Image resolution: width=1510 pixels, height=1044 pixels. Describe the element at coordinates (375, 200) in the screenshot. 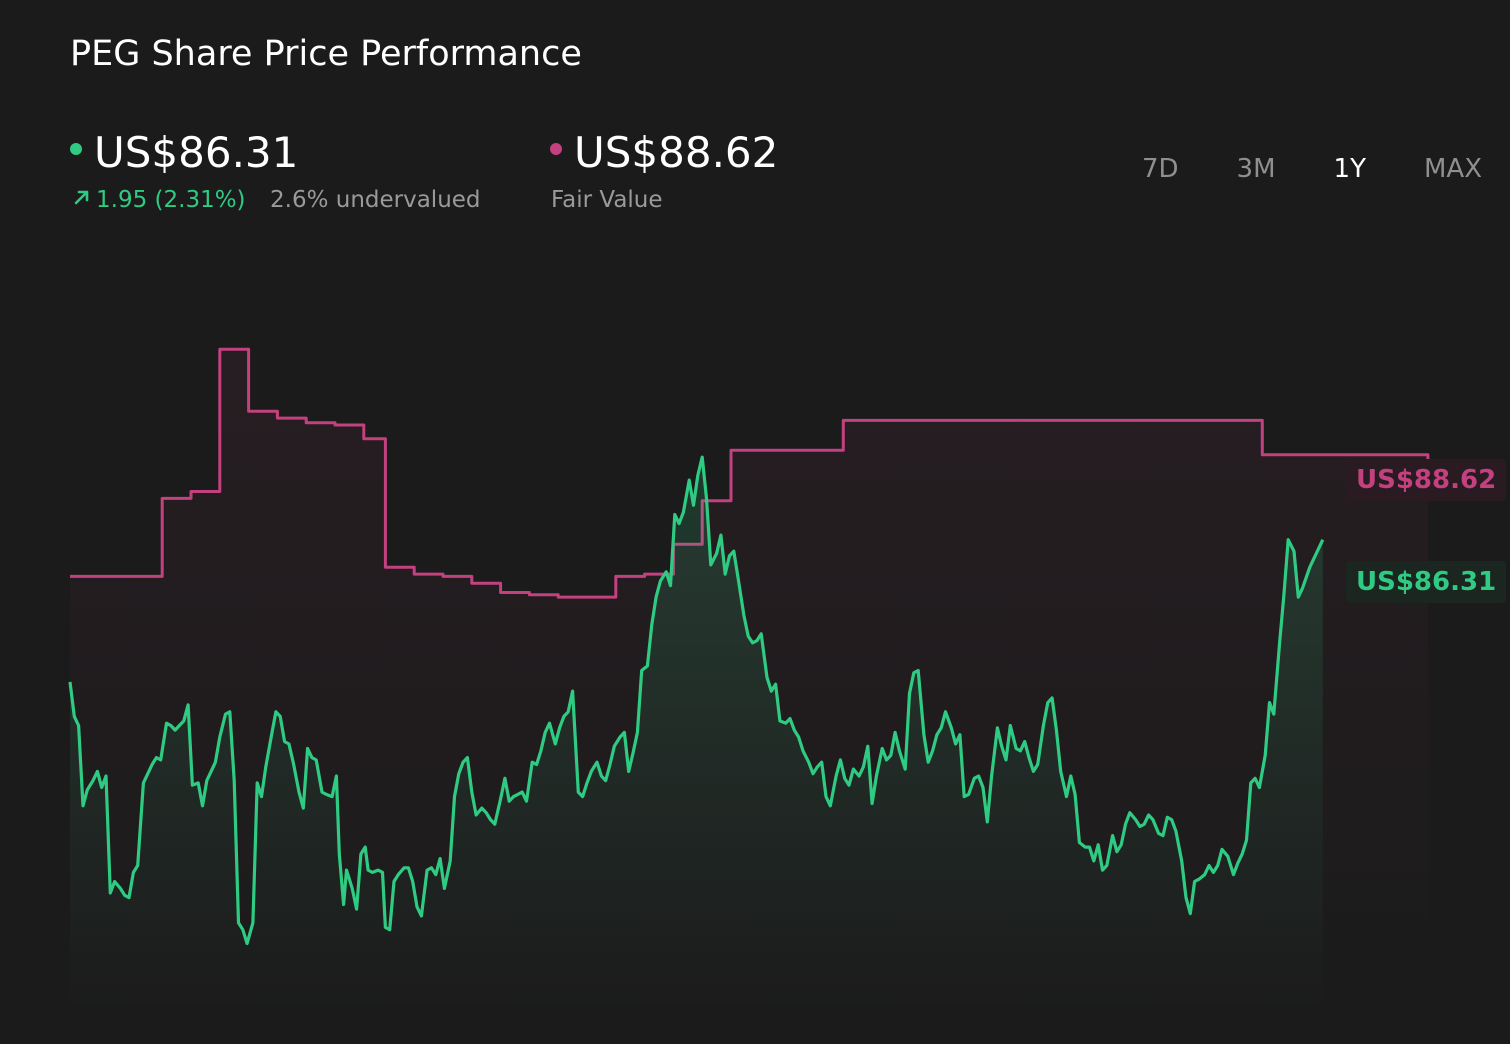

I see `valuation-label: 2.6% undervalued` at that location.